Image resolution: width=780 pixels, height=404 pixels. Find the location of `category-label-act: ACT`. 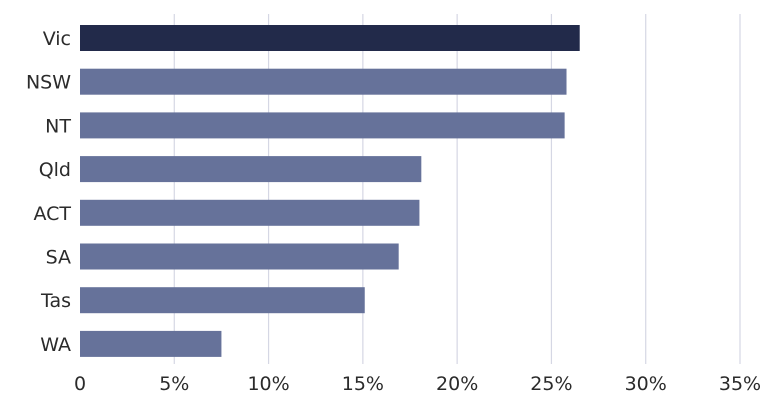

category-label-act: ACT is located at coordinates (52, 214).